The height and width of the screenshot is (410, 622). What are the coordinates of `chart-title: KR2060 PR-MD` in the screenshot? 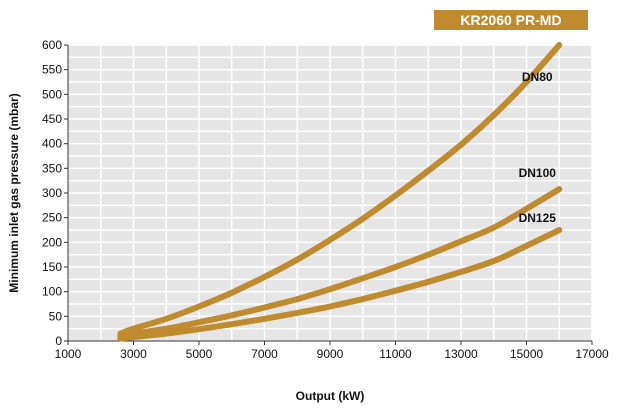 It's located at (510, 20).